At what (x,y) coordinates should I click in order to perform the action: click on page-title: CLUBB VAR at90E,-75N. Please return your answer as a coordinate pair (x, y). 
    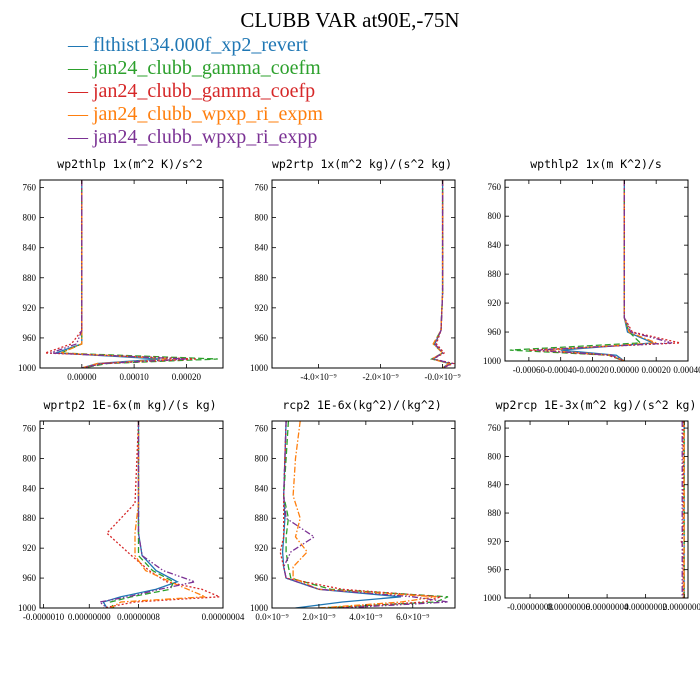
    Looking at the image, I should click on (350, 20).